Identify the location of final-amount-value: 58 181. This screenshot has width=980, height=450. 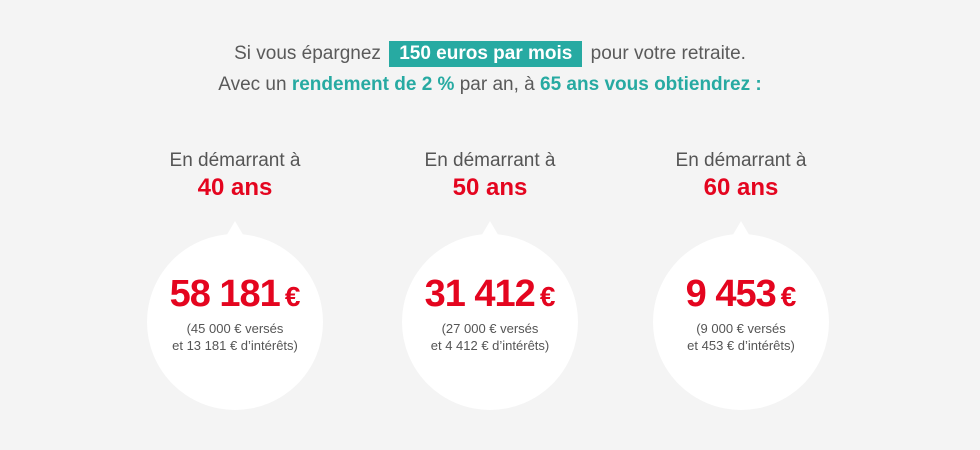
(225, 294).